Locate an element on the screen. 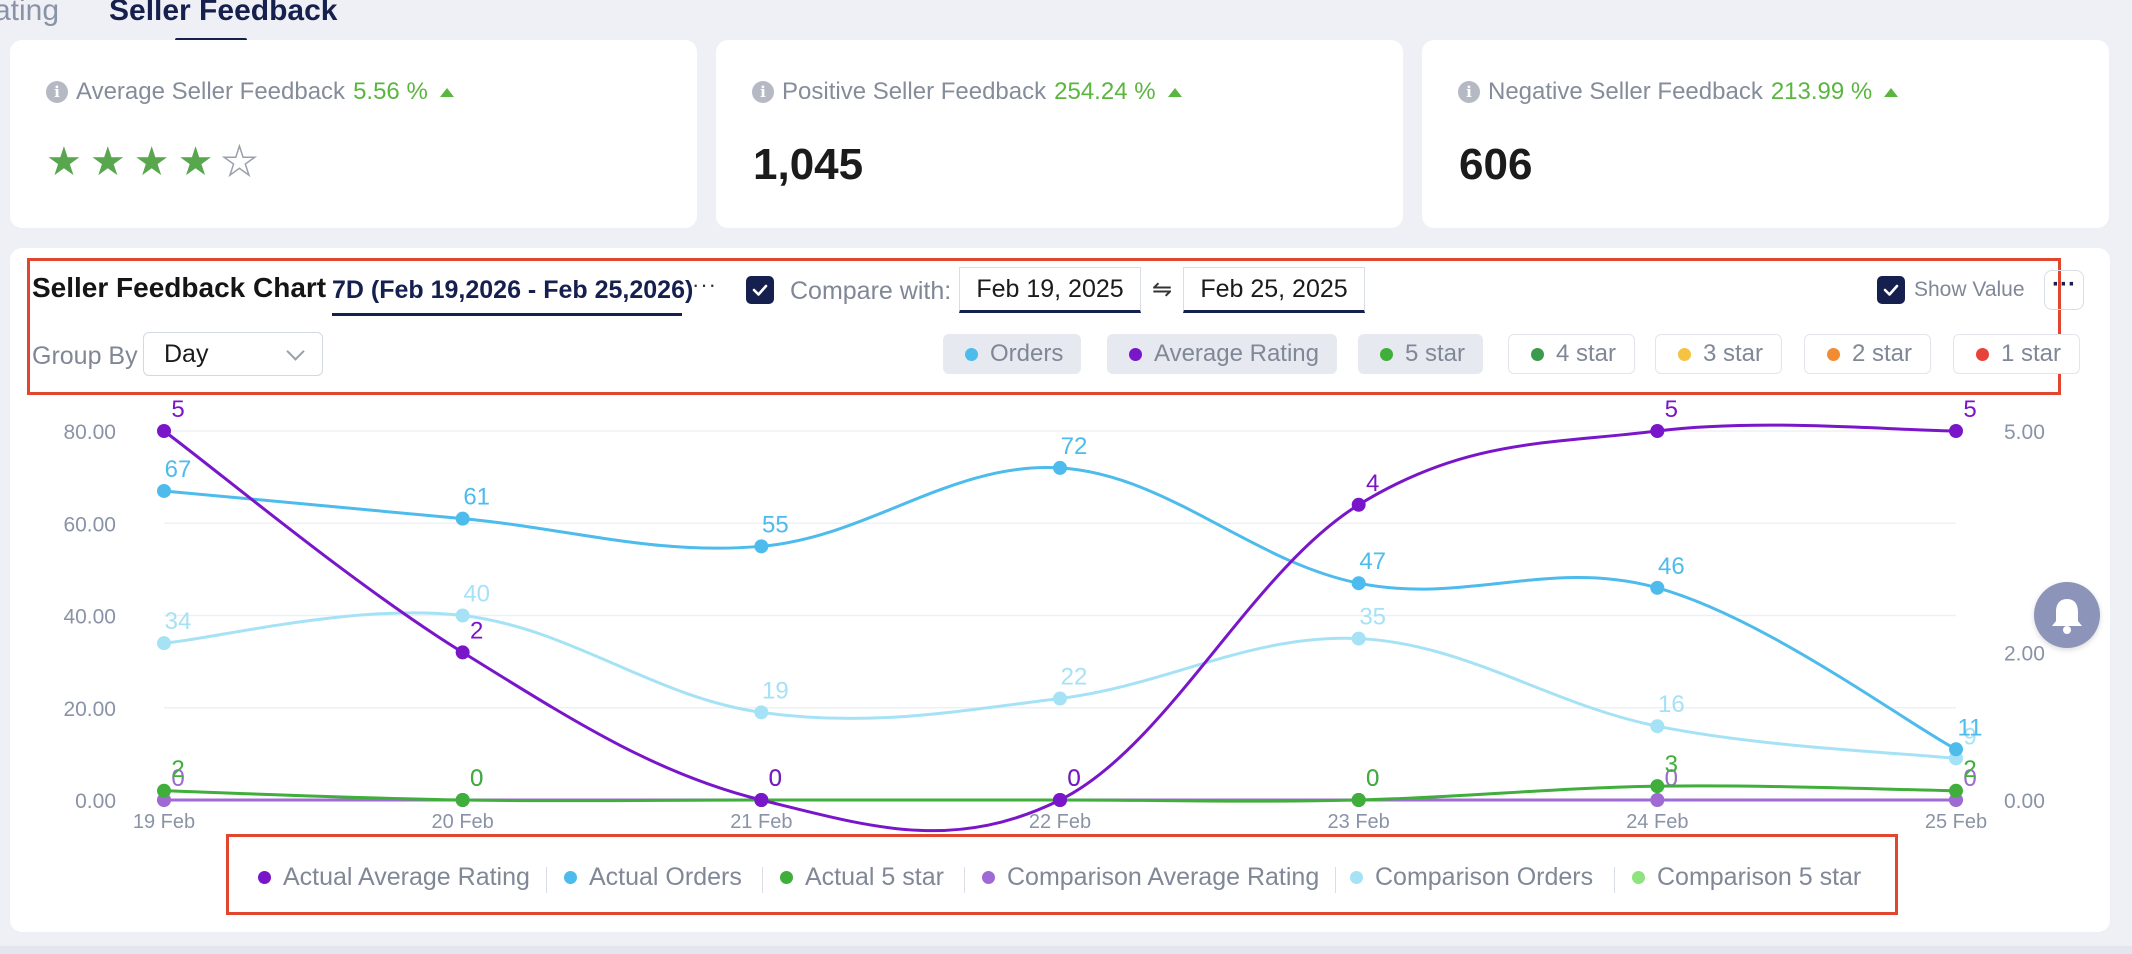  date-range-menu-button: ··· is located at coordinates (704, 284).